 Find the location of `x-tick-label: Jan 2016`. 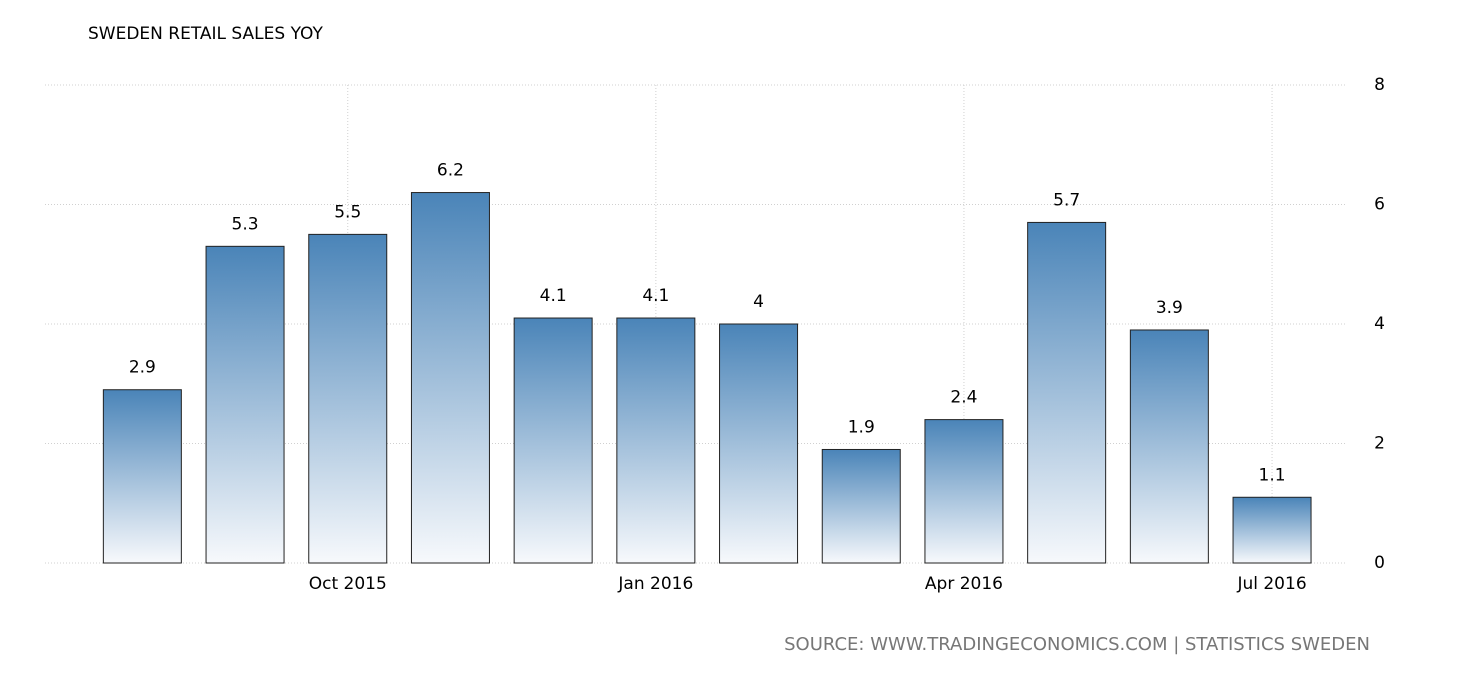

x-tick-label: Jan 2016 is located at coordinates (655, 584).